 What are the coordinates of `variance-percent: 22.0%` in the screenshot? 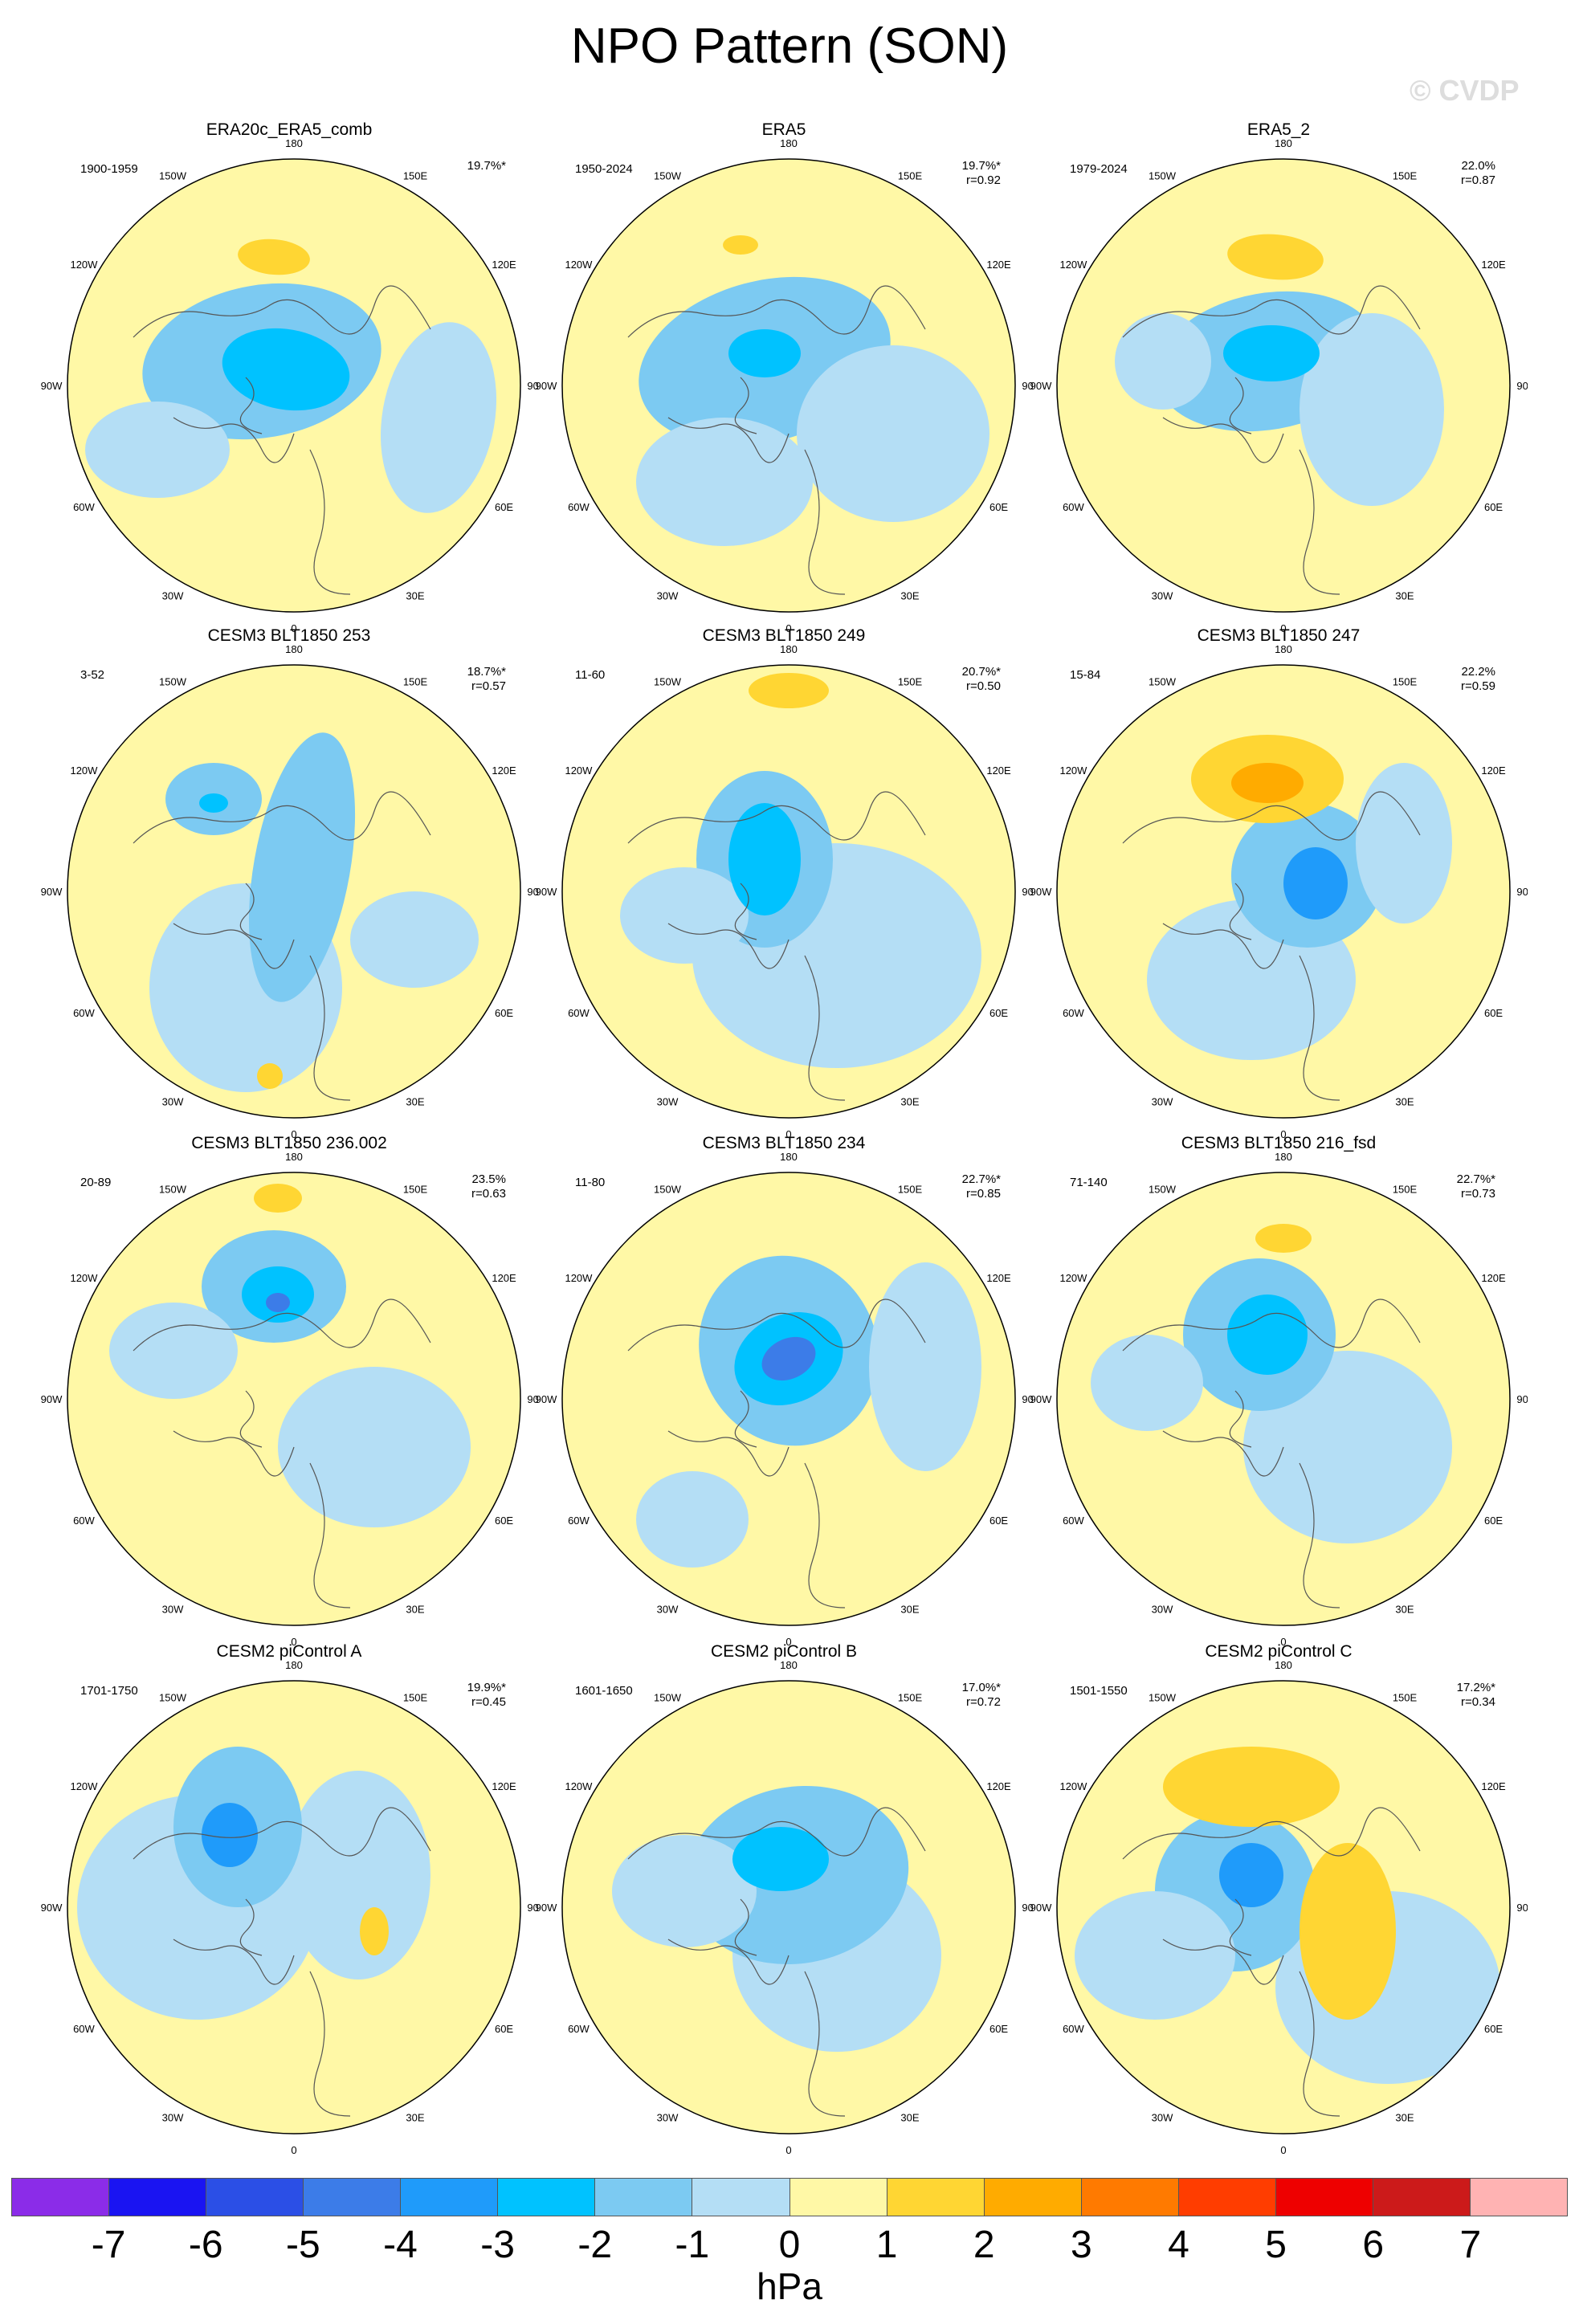 It's located at (1478, 166).